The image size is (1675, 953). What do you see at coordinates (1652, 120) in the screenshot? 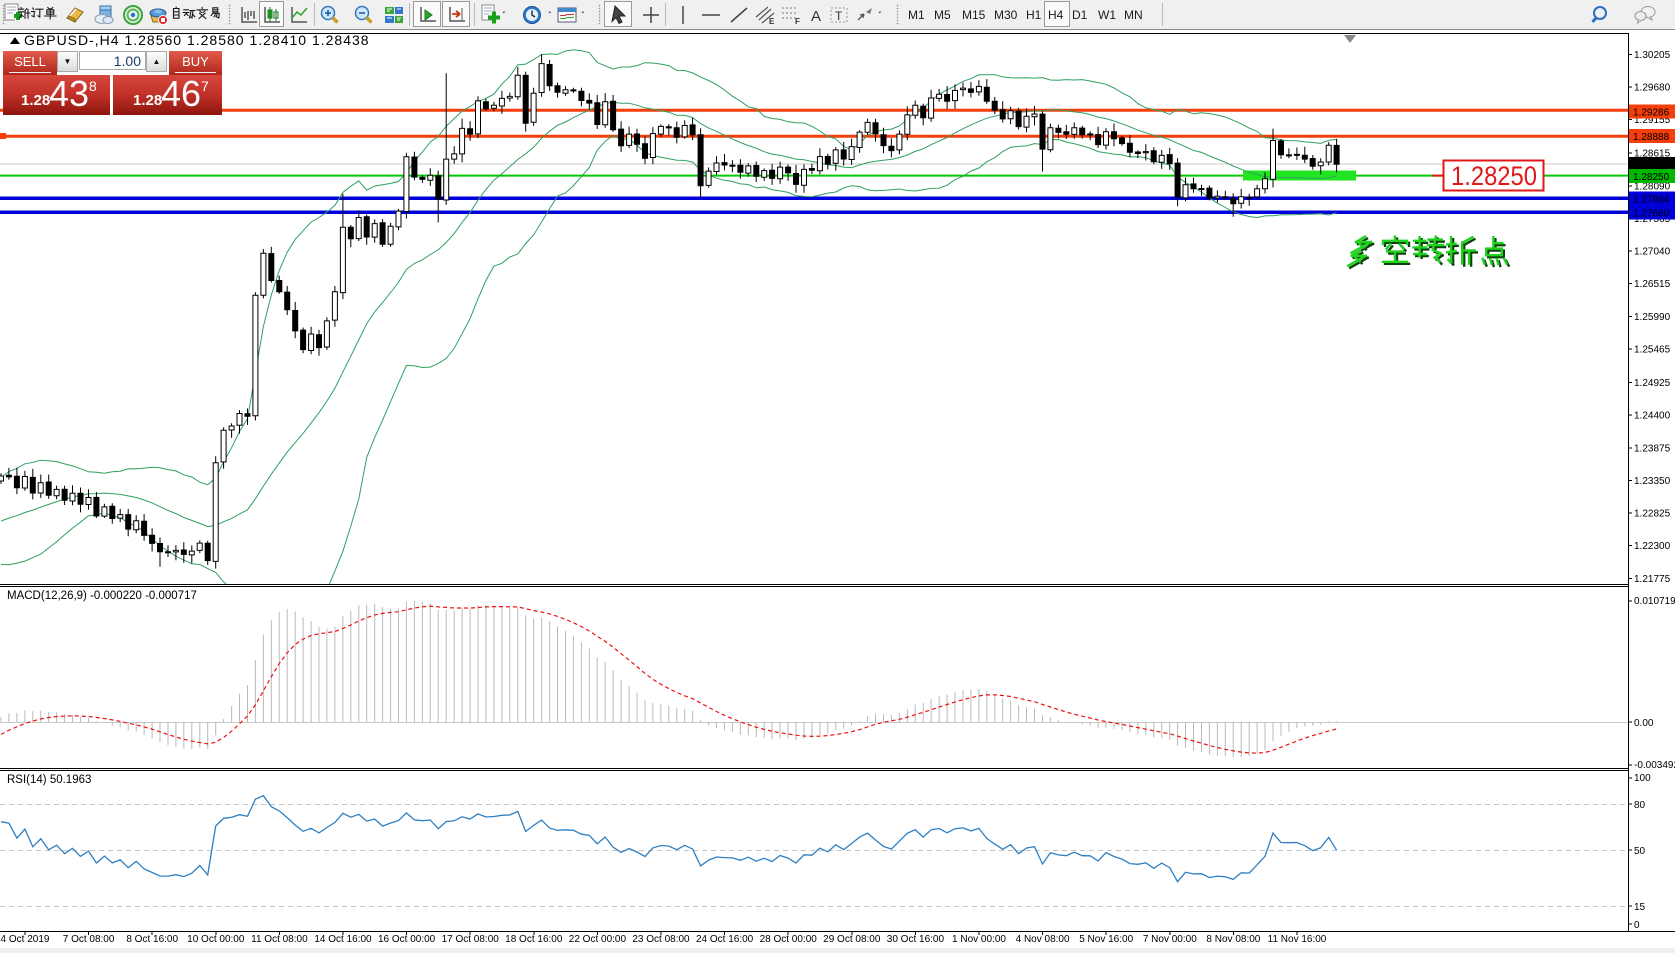
I see `svg-text: 1.29155` at bounding box center [1652, 120].